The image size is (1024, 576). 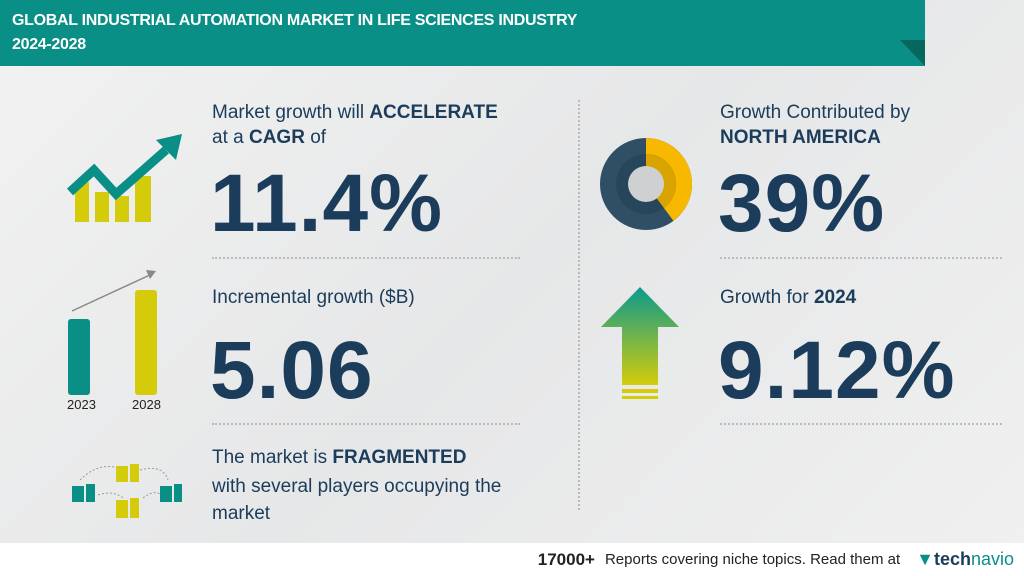 I want to click on brand-prefix: tech, so click(x=952, y=559).